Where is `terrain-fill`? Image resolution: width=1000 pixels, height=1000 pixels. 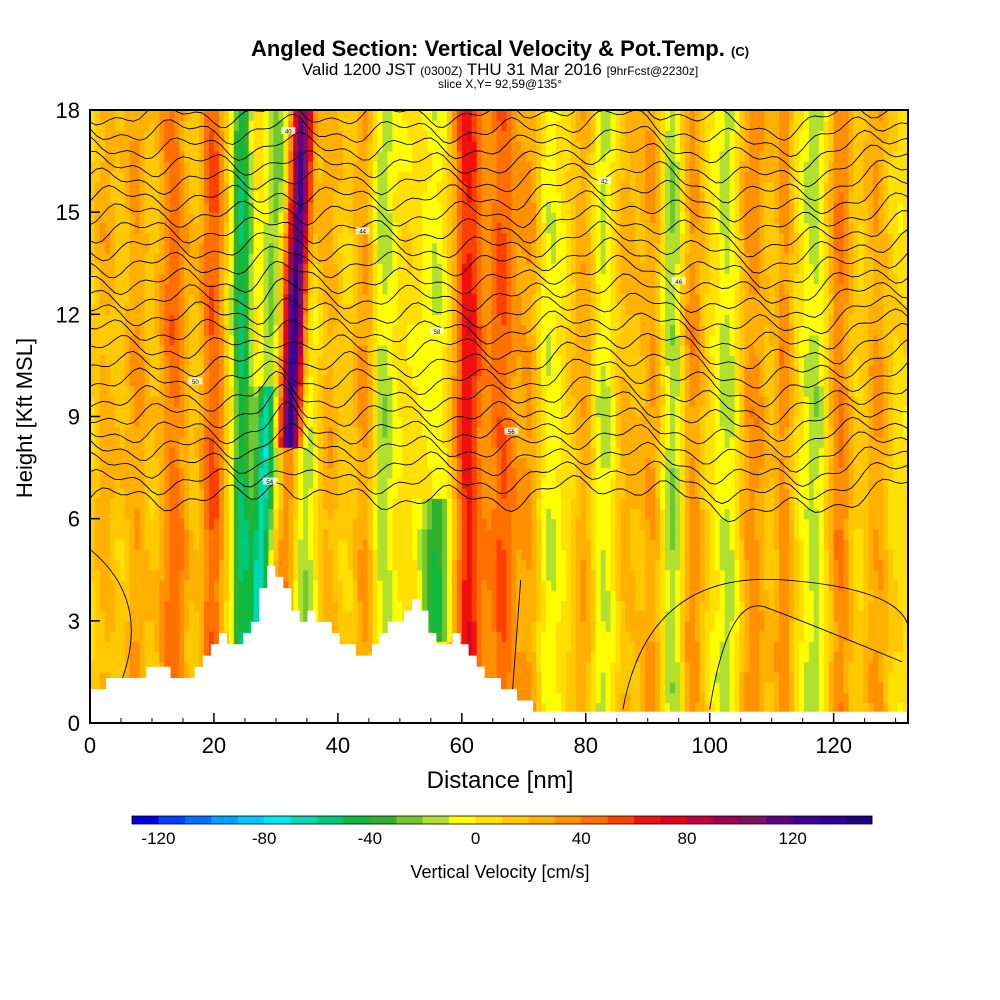 terrain-fill is located at coordinates (499, 644).